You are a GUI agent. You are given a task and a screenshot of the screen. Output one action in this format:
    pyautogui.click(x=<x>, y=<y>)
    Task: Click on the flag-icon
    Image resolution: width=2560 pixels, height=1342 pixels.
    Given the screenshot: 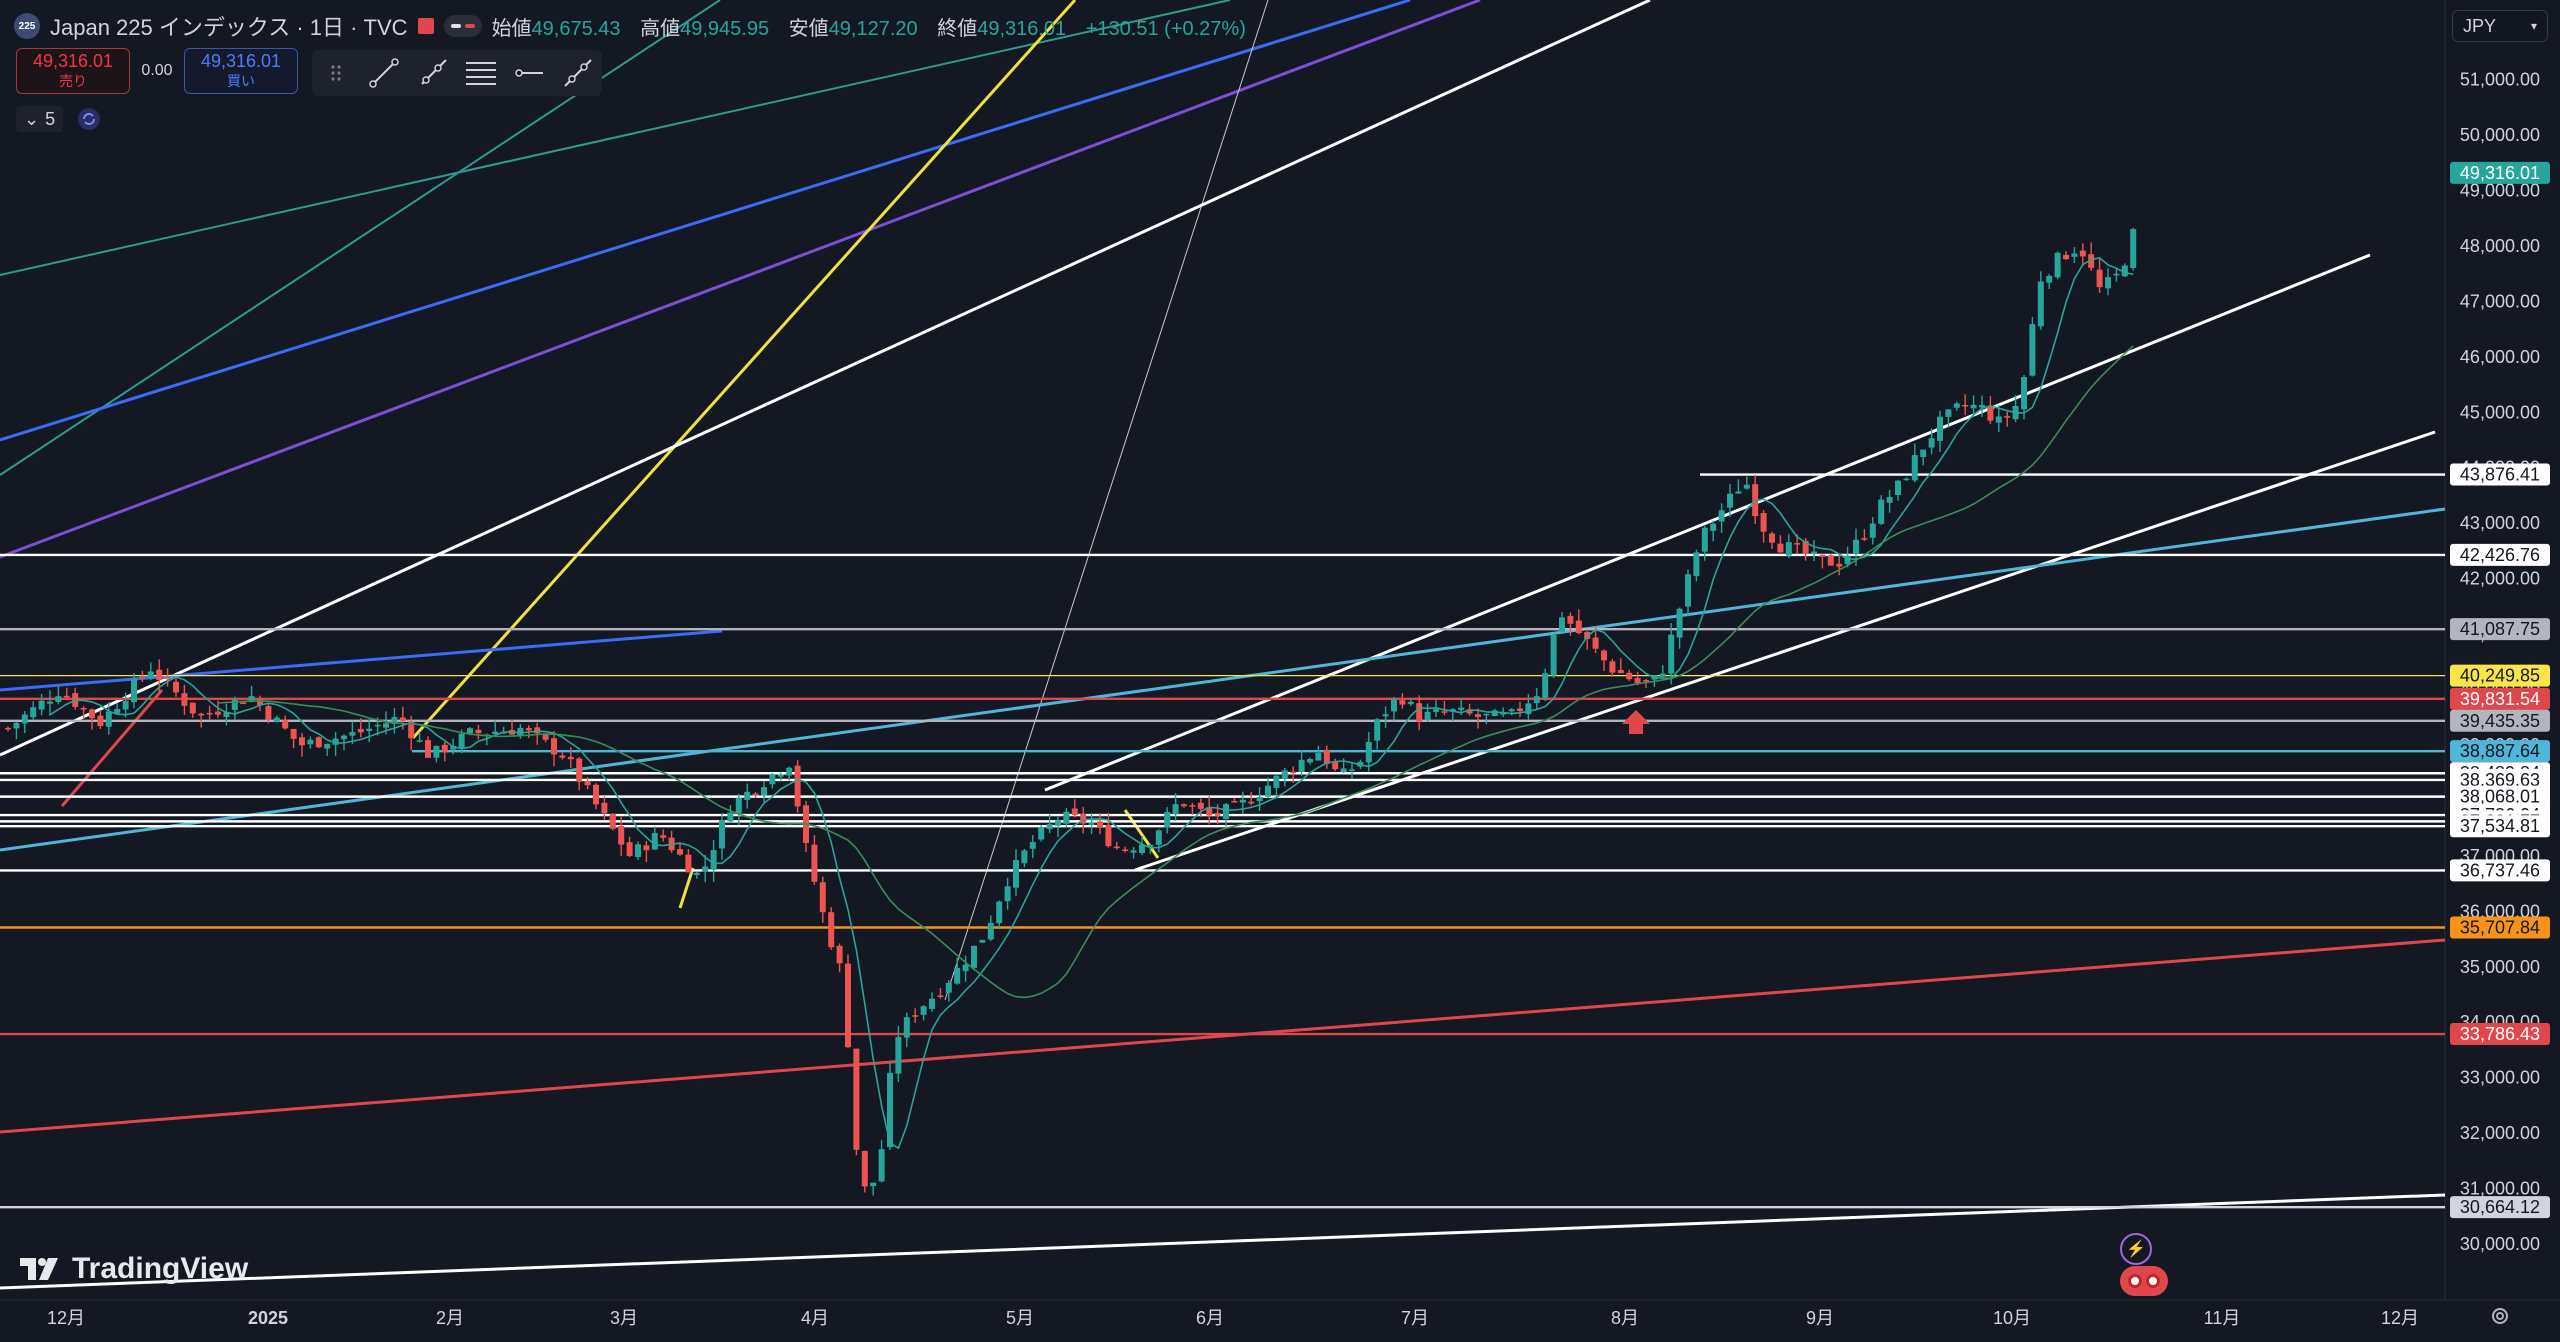 What is the action you would take?
    pyautogui.click(x=425, y=26)
    